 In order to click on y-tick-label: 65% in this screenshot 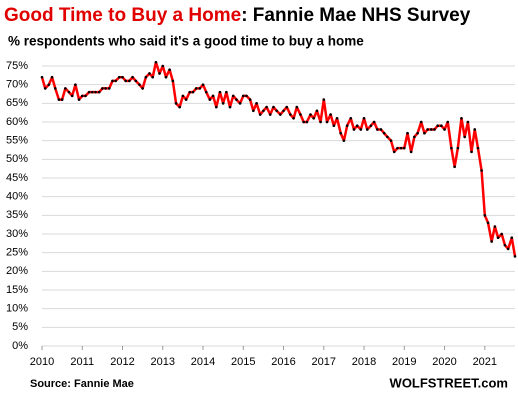, I will do `click(17, 103)`.